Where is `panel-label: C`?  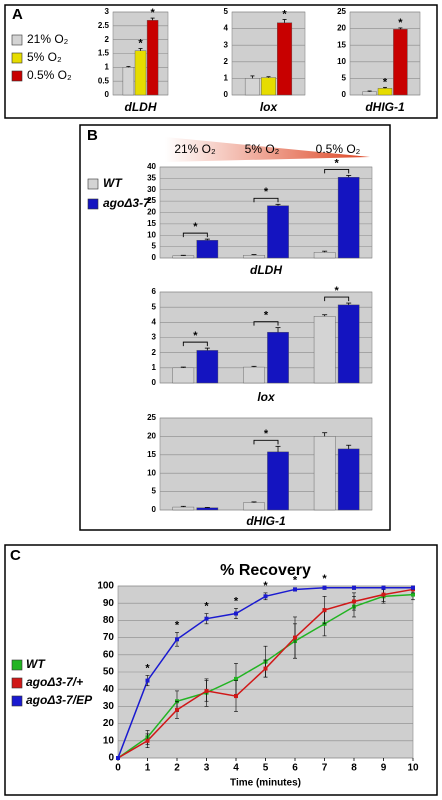
panel-label: C is located at coordinates (15, 555).